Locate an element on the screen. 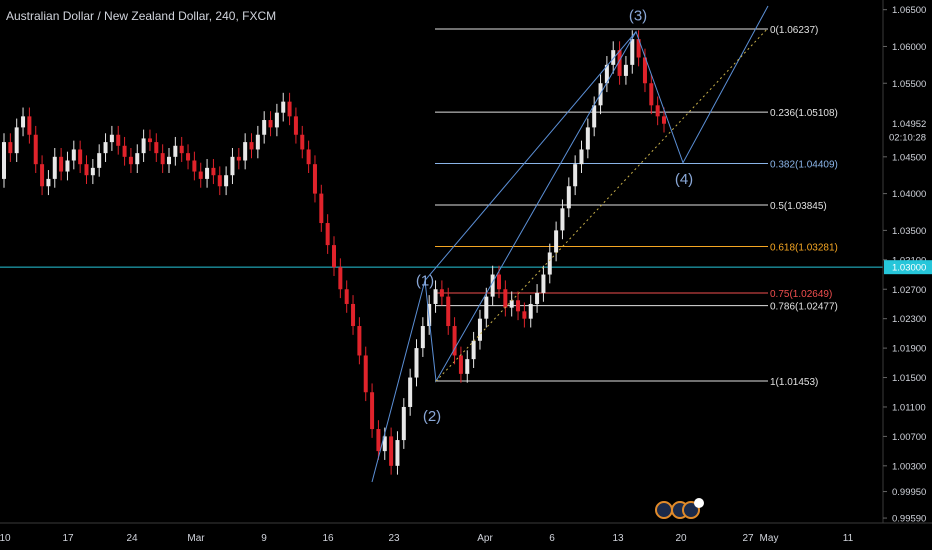 This screenshot has width=932, height=550. fib-level-label: 0.5(1.03845) is located at coordinates (798, 206).